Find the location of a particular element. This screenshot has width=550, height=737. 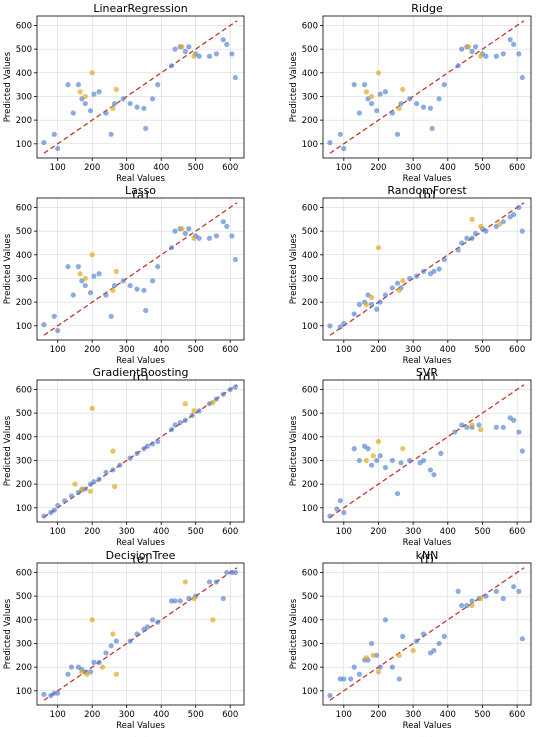

chart-title: LinearRegression is located at coordinates (140, 8).